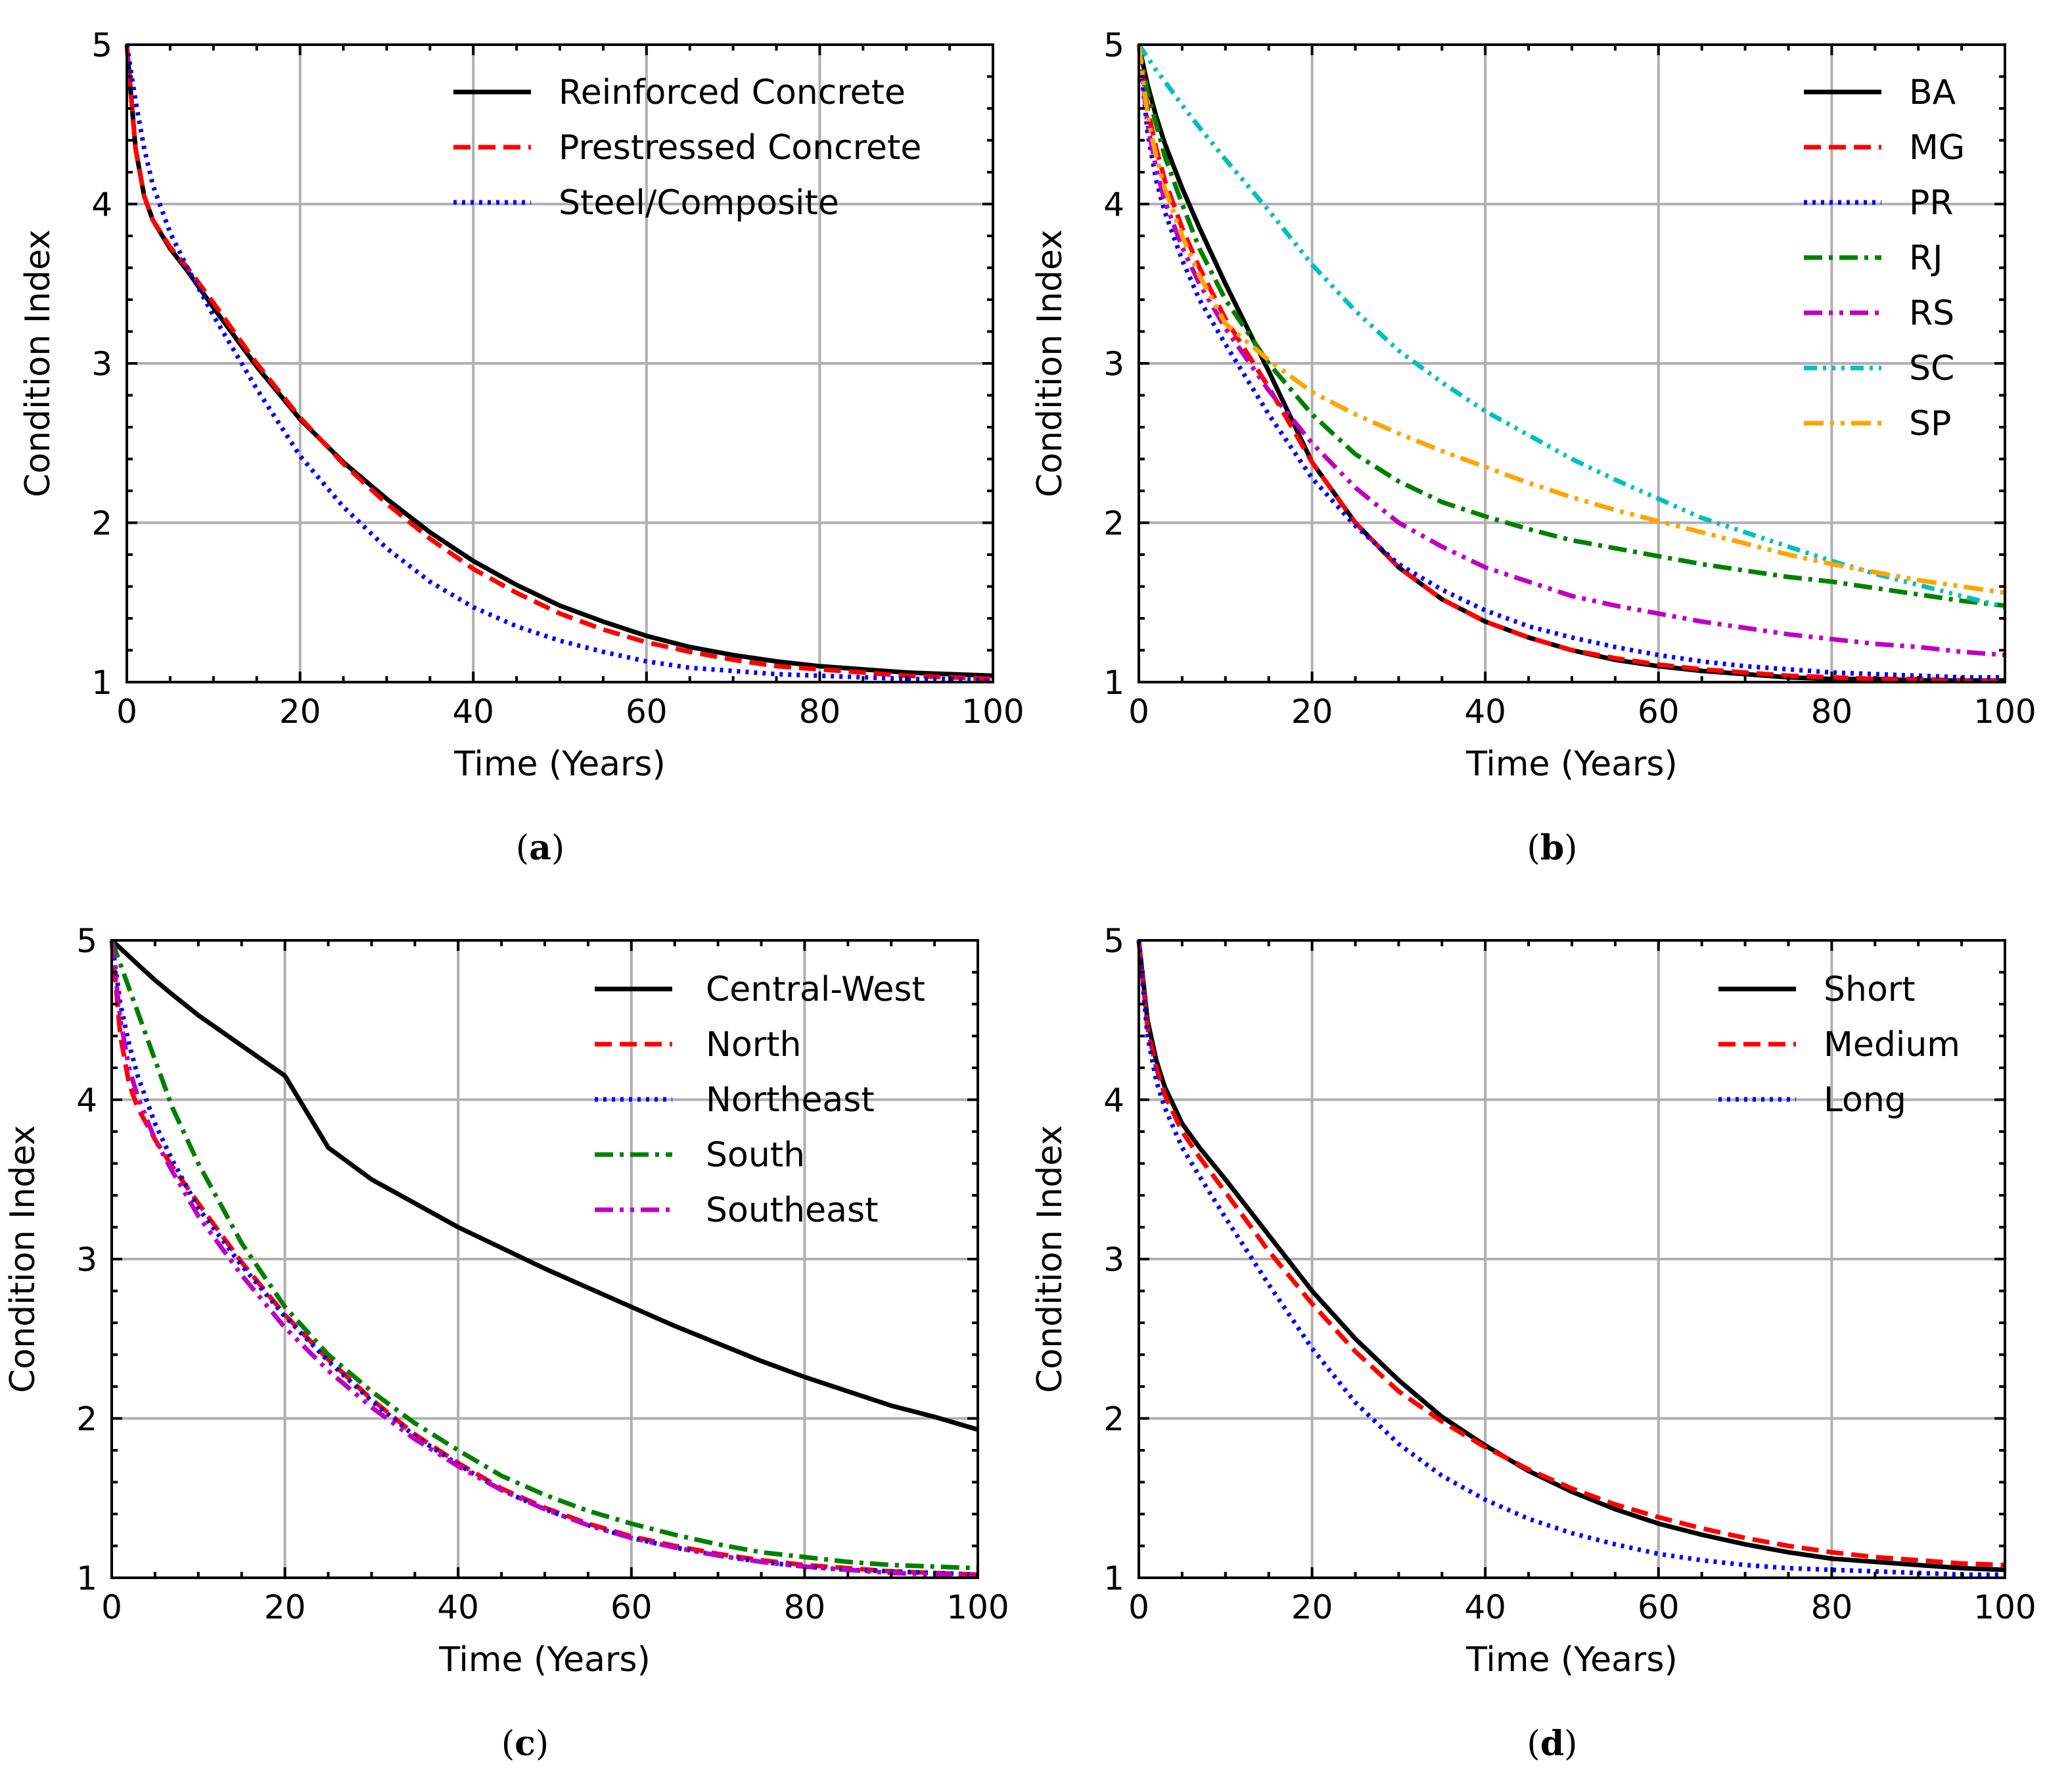 The width and height of the screenshot is (2070, 1792). I want to click on legend-label: Northeast, so click(790, 1100).